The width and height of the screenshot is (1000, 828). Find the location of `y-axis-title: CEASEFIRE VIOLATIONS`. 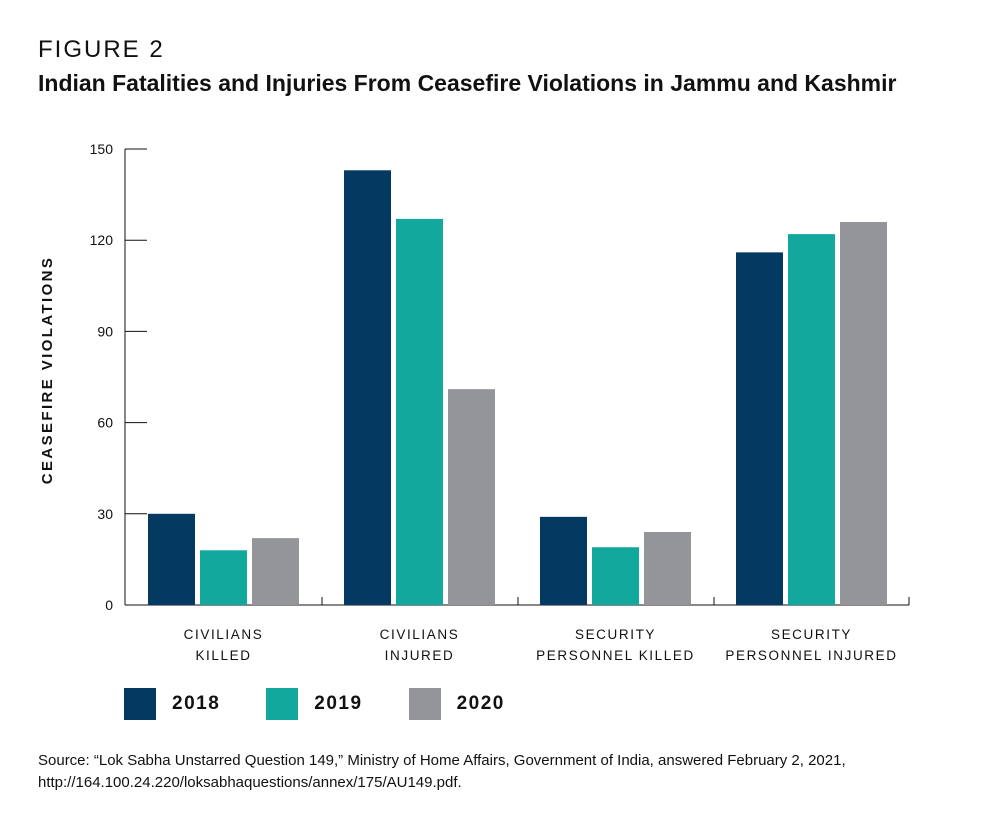

y-axis-title: CEASEFIRE VIOLATIONS is located at coordinates (47, 370).